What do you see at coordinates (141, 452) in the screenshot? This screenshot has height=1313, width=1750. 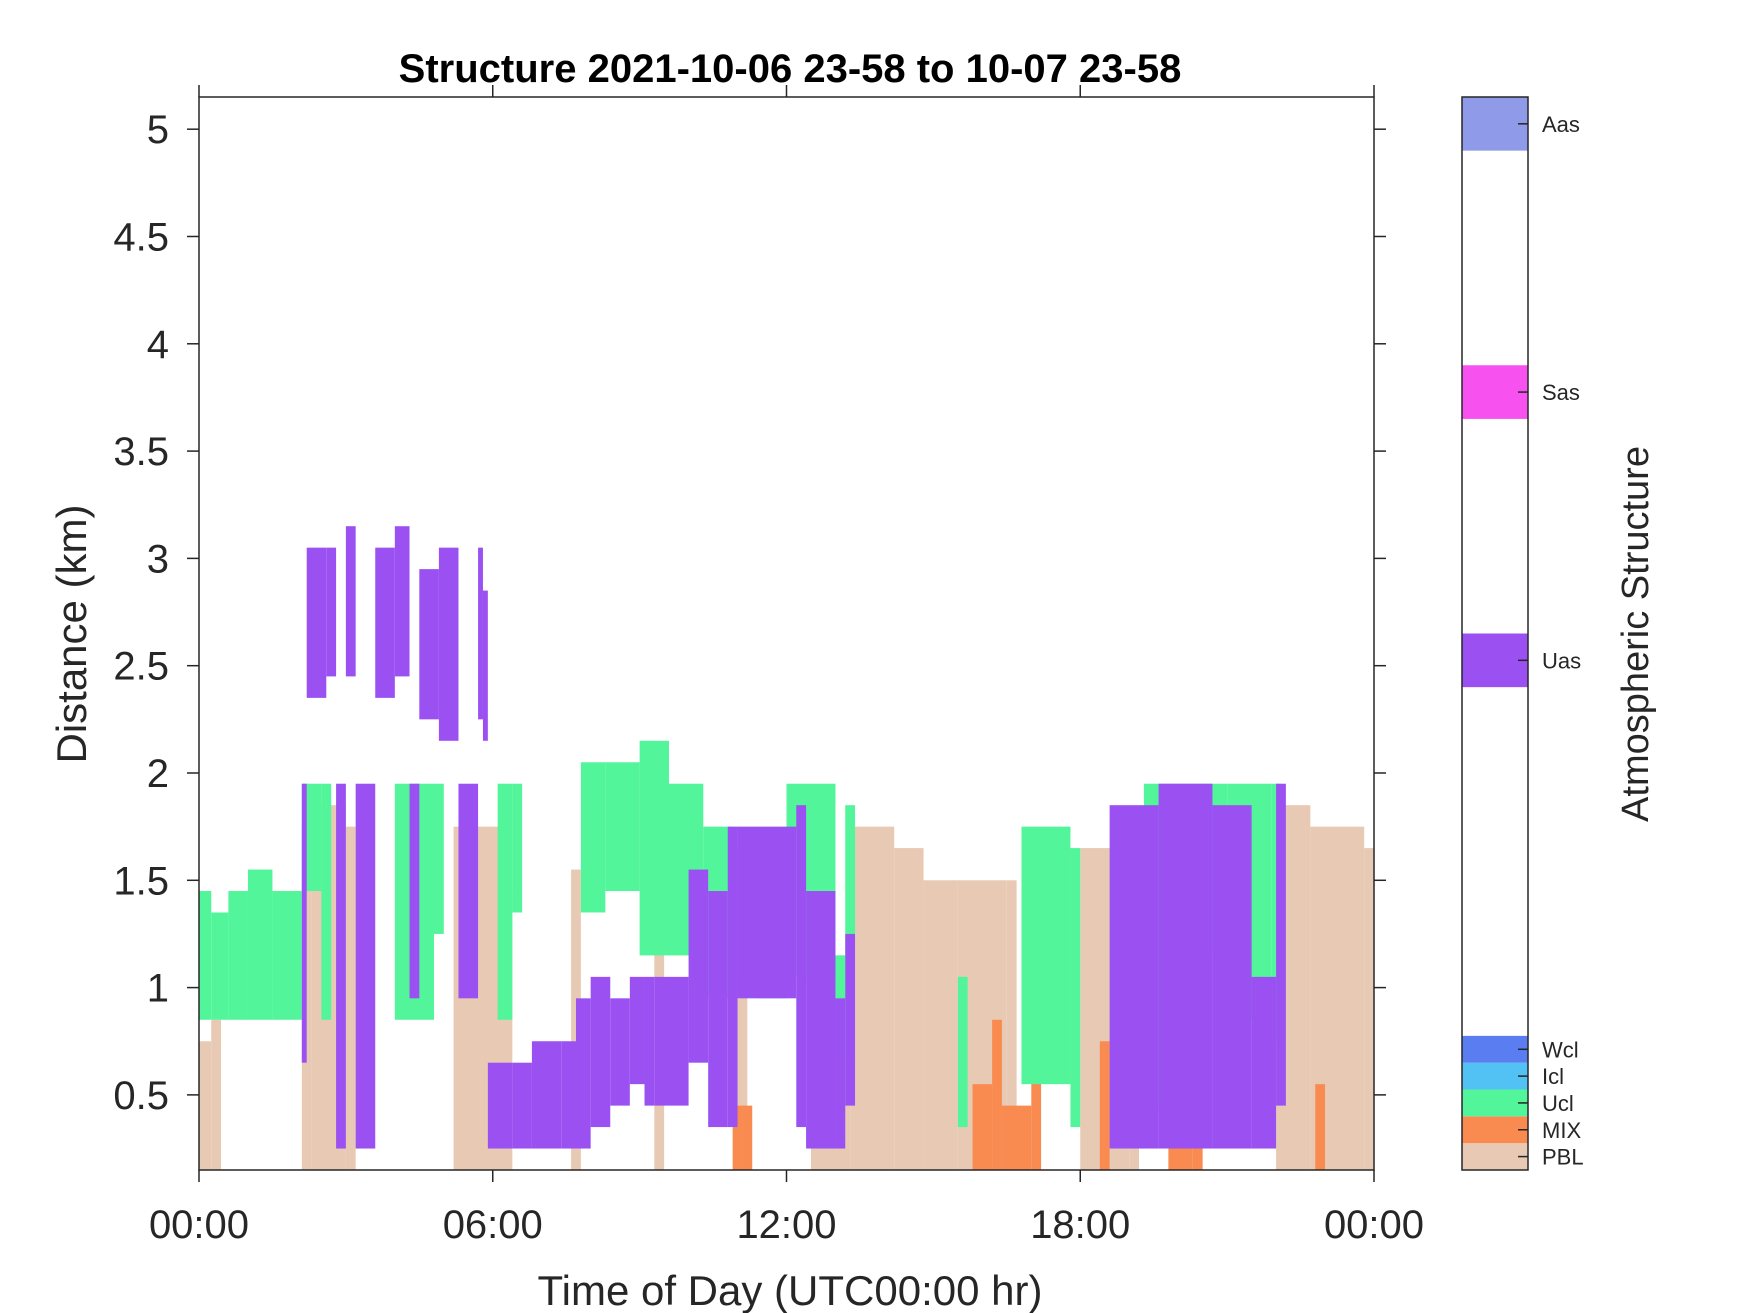 I see `y-tick-label: 3.5` at bounding box center [141, 452].